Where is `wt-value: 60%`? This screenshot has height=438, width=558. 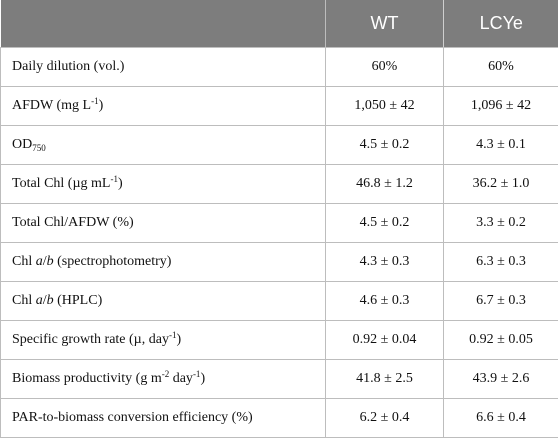 wt-value: 60% is located at coordinates (385, 67).